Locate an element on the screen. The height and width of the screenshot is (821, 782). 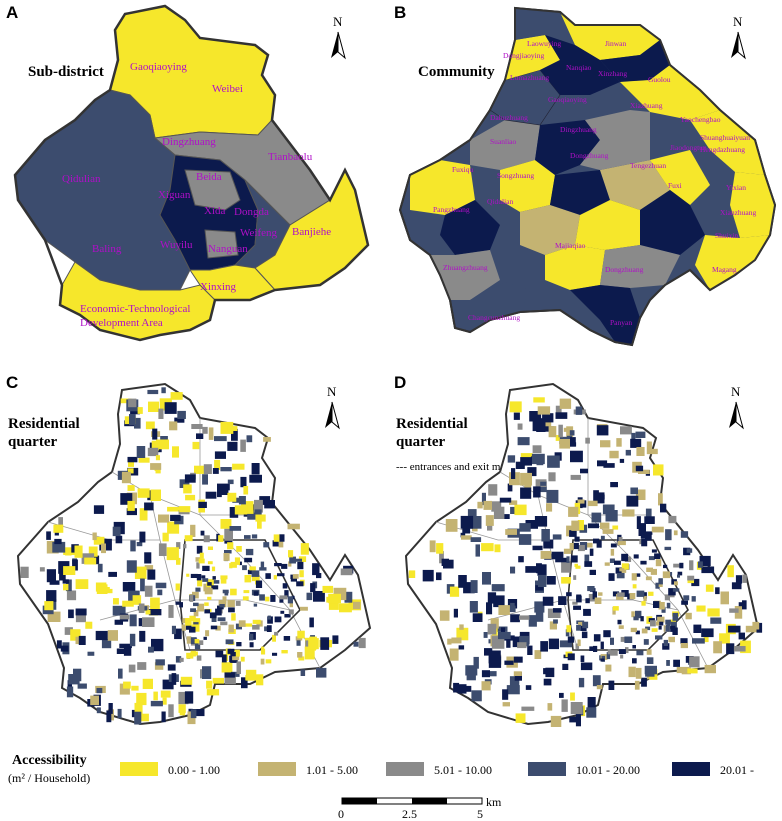
map-label: Gaoqiaoying is located at coordinates (158, 67).